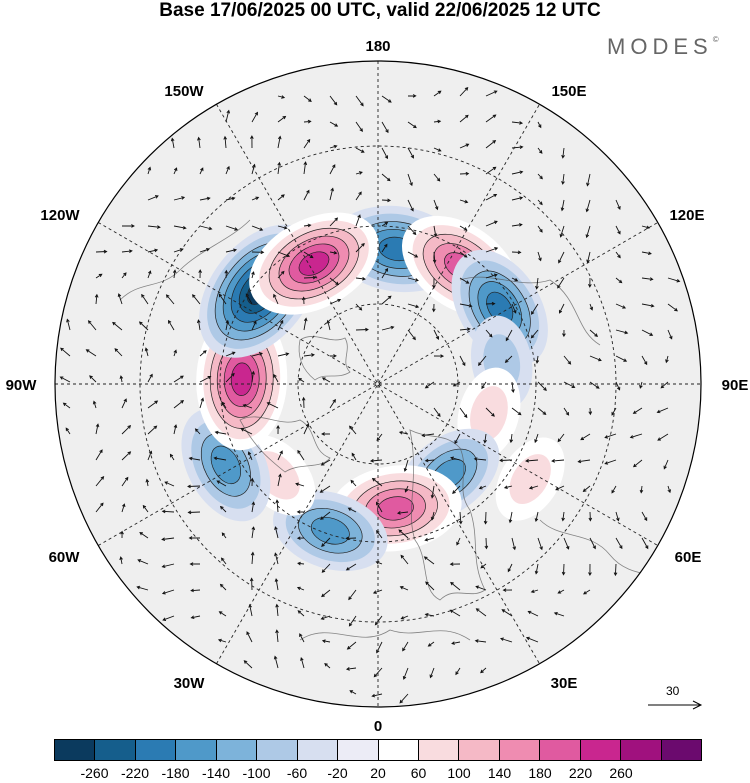  I want to click on lon-label-150w: 150W, so click(184, 91).